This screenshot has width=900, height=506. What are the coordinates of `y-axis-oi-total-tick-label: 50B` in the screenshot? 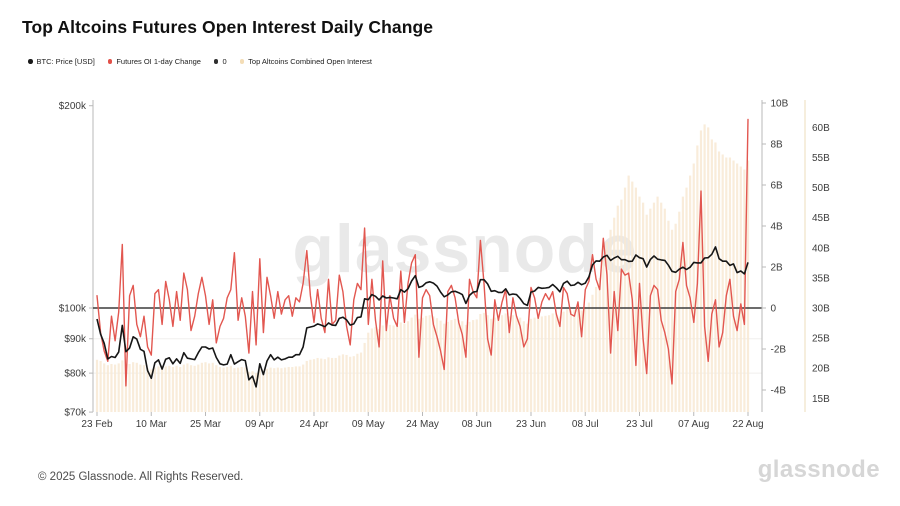 It's located at (821, 188).